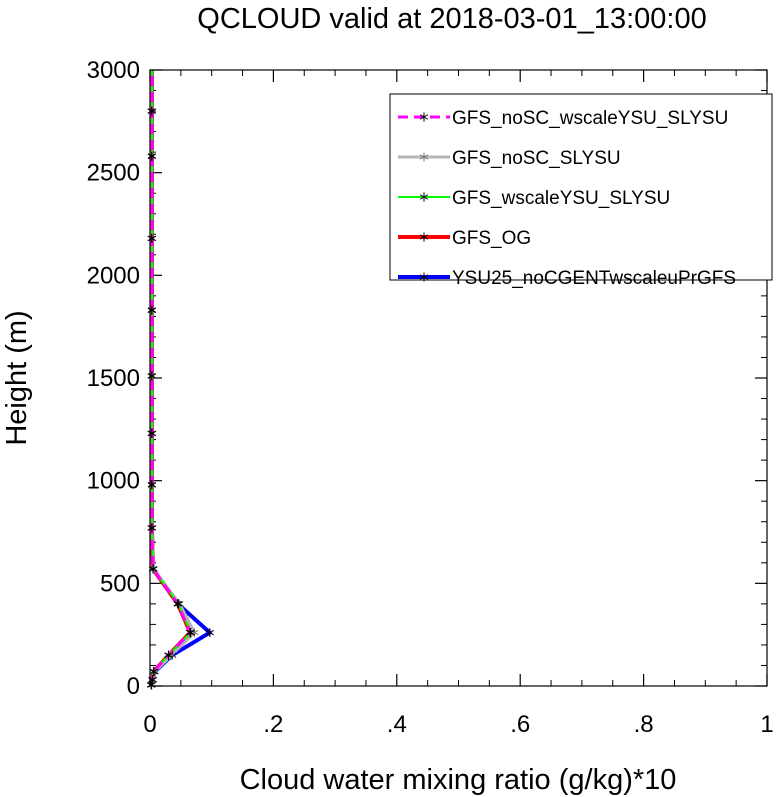 The height and width of the screenshot is (797, 783). Describe the element at coordinates (17, 377) in the screenshot. I see `y-axis-label: Height (m)` at that location.